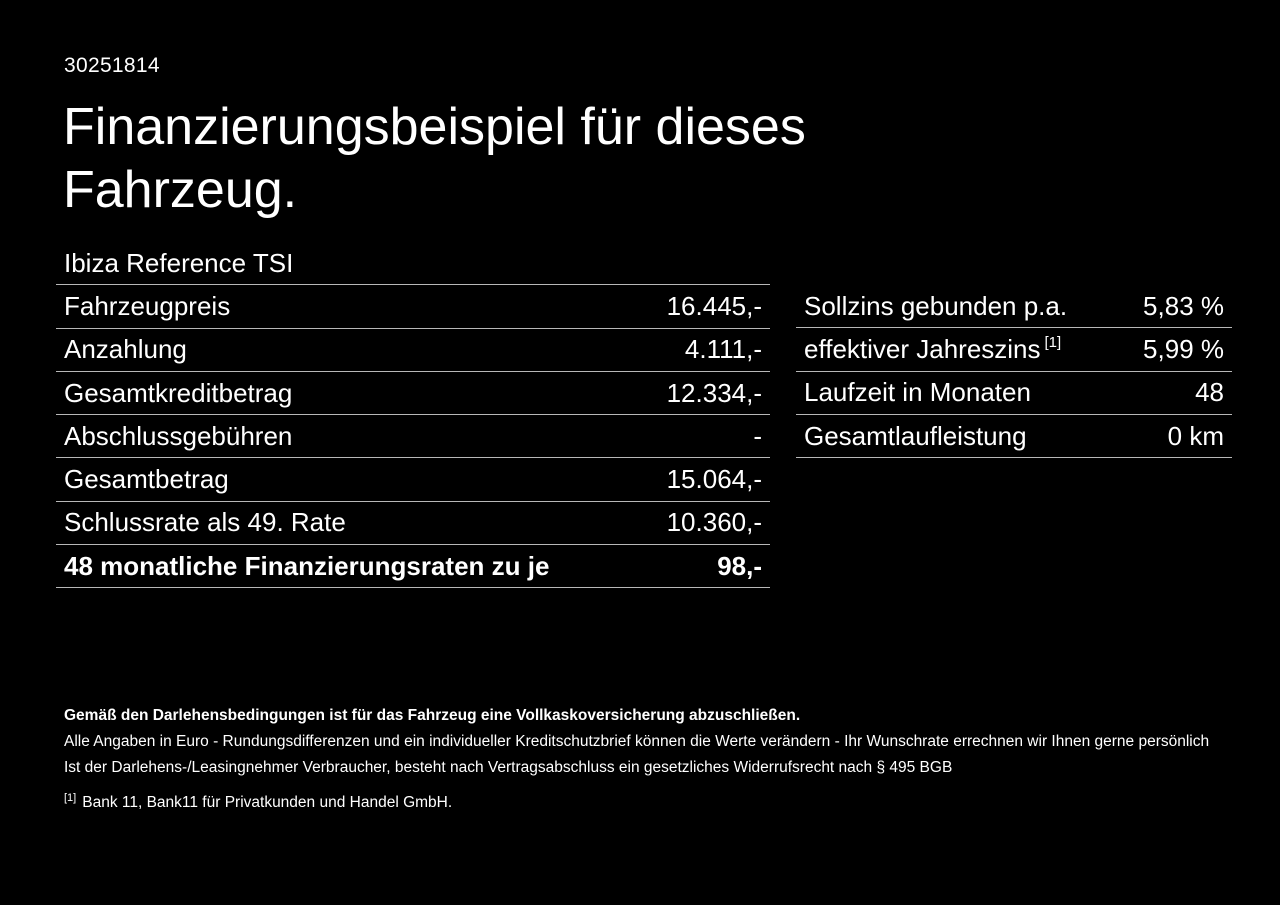 The width and height of the screenshot is (1280, 905). I want to click on row-value: -, so click(757, 435).